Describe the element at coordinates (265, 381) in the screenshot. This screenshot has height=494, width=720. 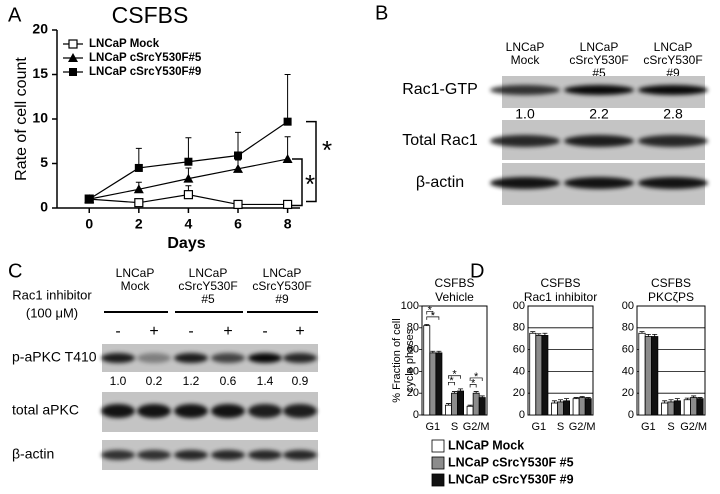
I see `quantification: 1.4` at that location.